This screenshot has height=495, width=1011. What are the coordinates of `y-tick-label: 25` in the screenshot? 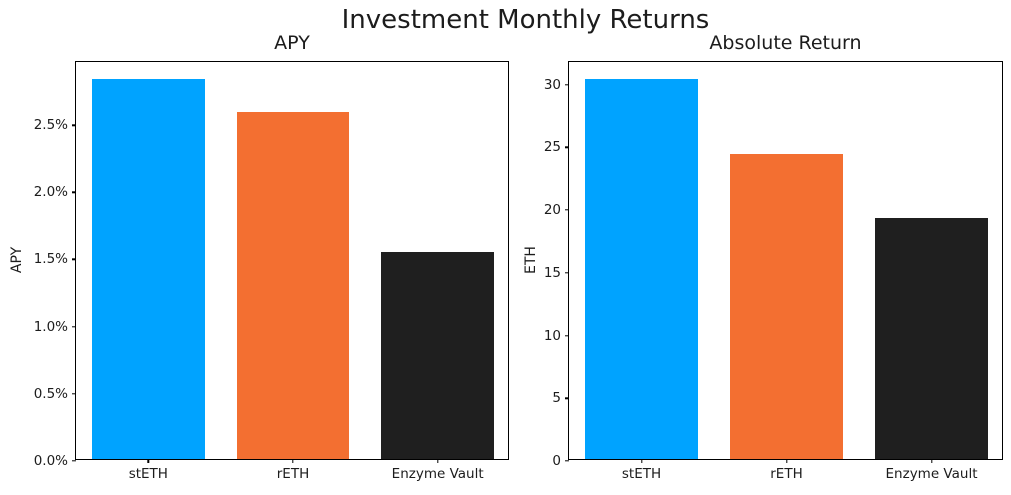 It's located at (552, 147).